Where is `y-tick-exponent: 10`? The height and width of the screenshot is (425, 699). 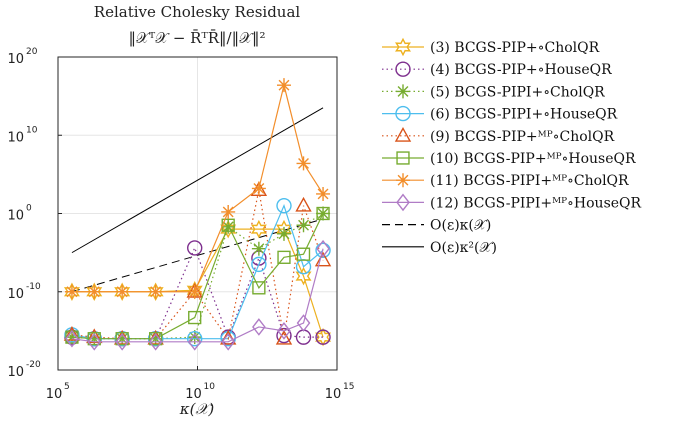 y-tick-exponent: 10 is located at coordinates (32, 130).